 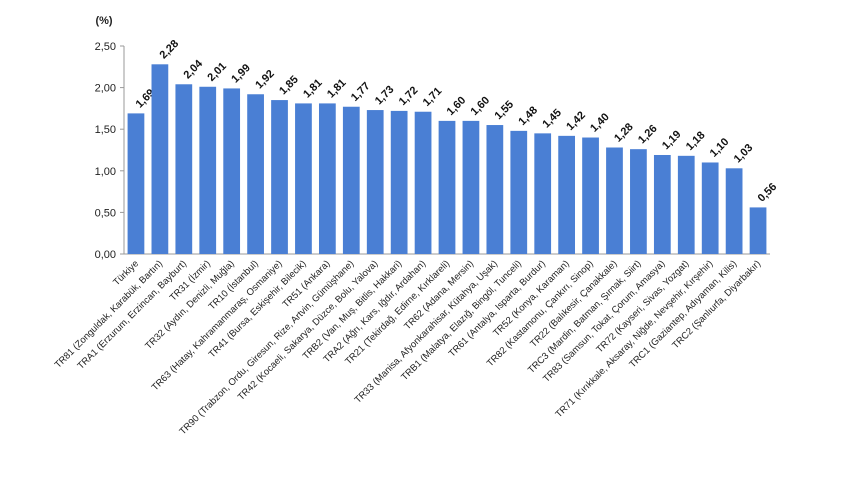 What do you see at coordinates (170, 50) in the screenshot?
I see `data-label: 2,28` at bounding box center [170, 50].